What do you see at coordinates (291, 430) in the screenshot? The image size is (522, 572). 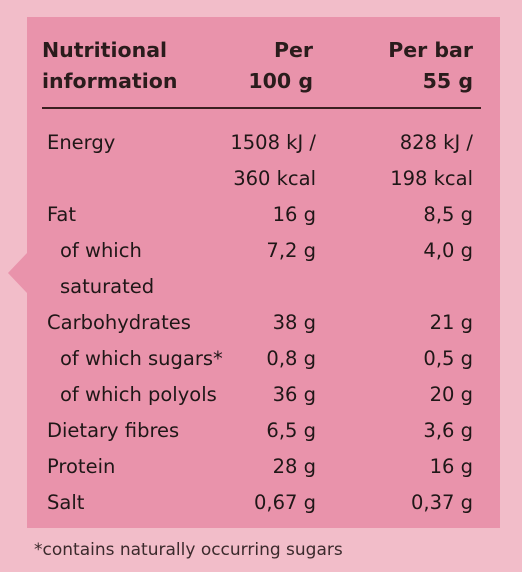 I see `value-per-100g: 6,5 g` at bounding box center [291, 430].